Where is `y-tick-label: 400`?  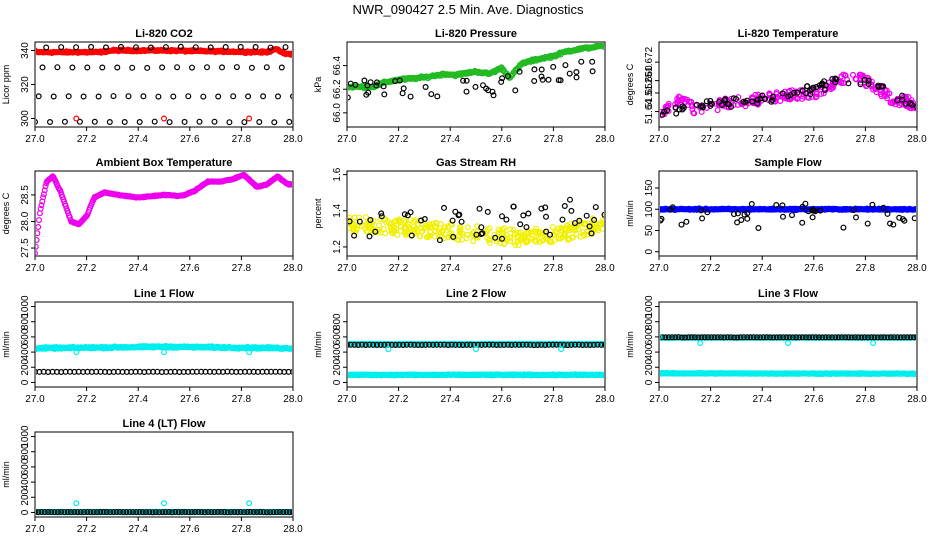 y-tick-label: 400 is located at coordinates (25, 481).